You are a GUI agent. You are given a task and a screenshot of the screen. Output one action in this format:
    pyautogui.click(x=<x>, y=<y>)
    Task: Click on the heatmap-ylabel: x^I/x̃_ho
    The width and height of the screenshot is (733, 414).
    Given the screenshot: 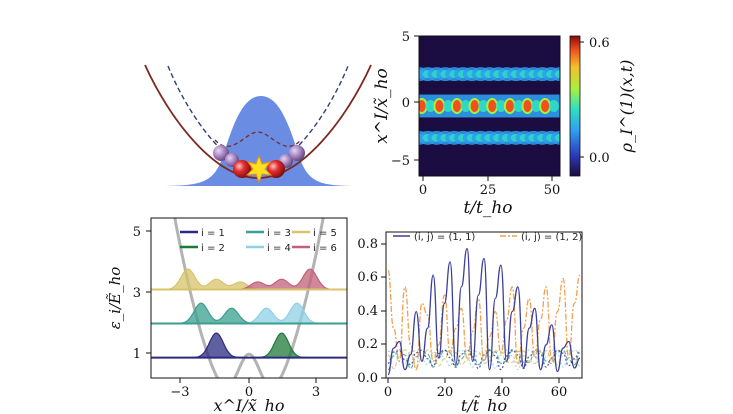 What is the action you would take?
    pyautogui.click(x=382, y=106)
    